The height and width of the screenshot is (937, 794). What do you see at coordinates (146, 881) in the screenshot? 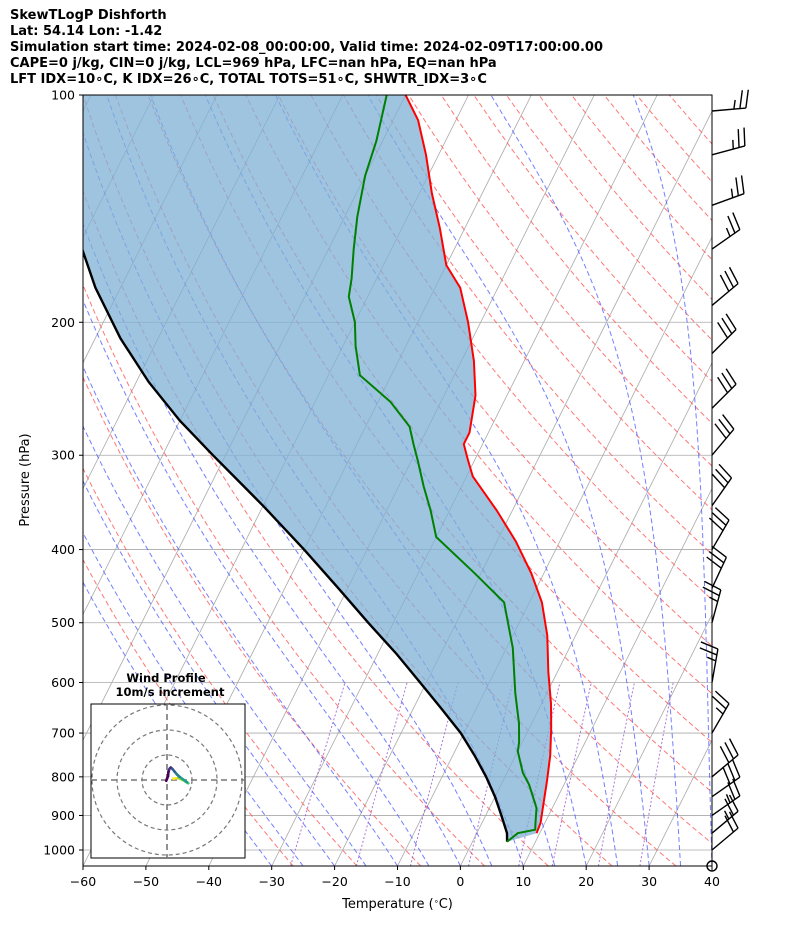
I see `x-tick-label: −50` at bounding box center [146, 881].